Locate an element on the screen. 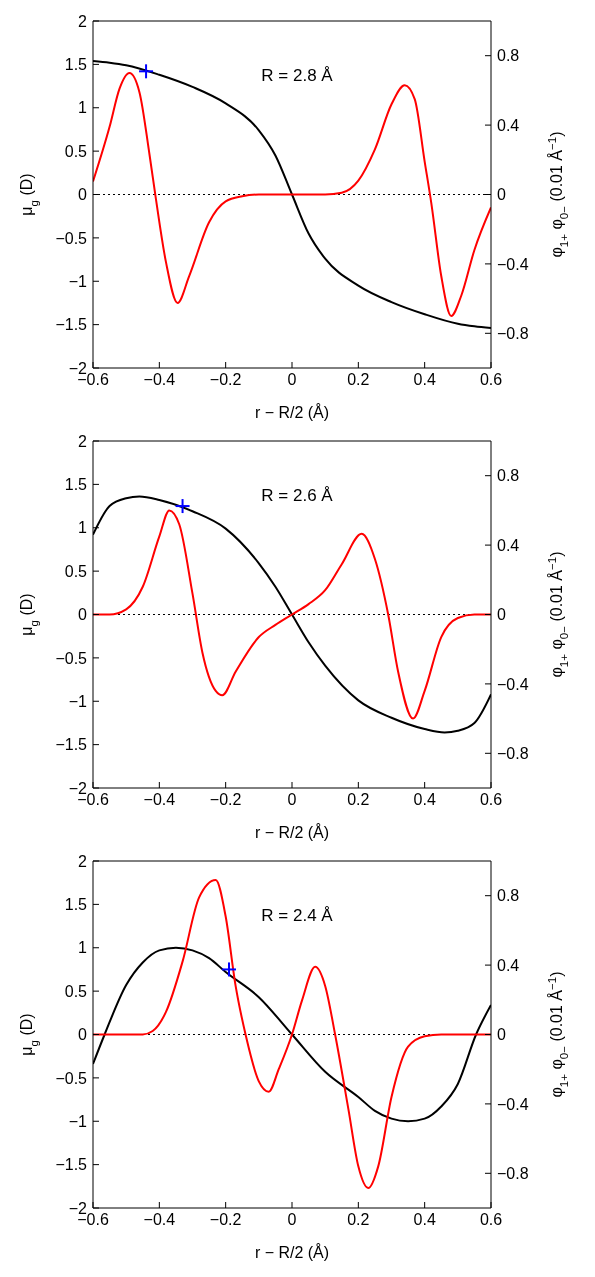  annotation: R = 2.6 Å is located at coordinates (297, 495).